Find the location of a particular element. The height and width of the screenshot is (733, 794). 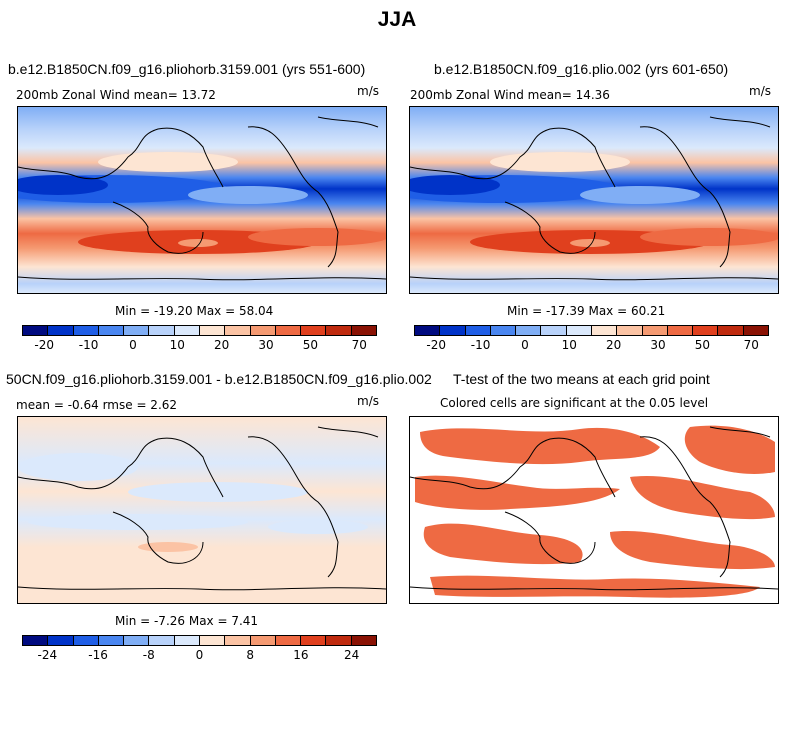

colorbar-tick-label: 8 is located at coordinates (250, 655).